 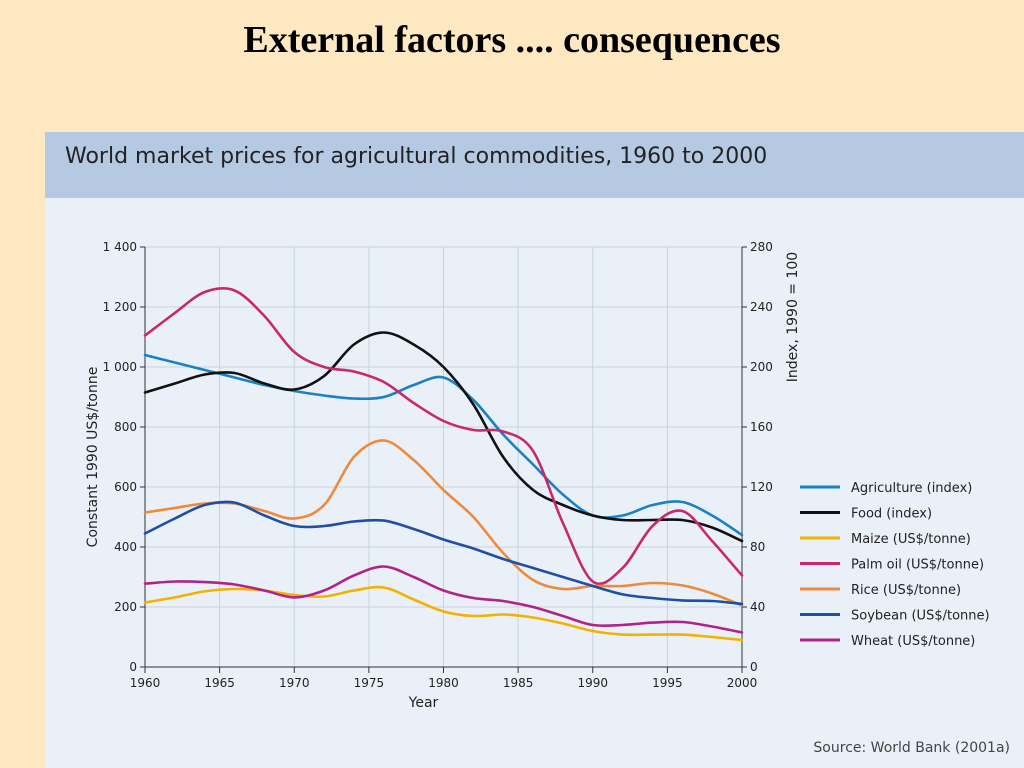 What do you see at coordinates (133, 667) in the screenshot?
I see `y-tick-label: 0` at bounding box center [133, 667].